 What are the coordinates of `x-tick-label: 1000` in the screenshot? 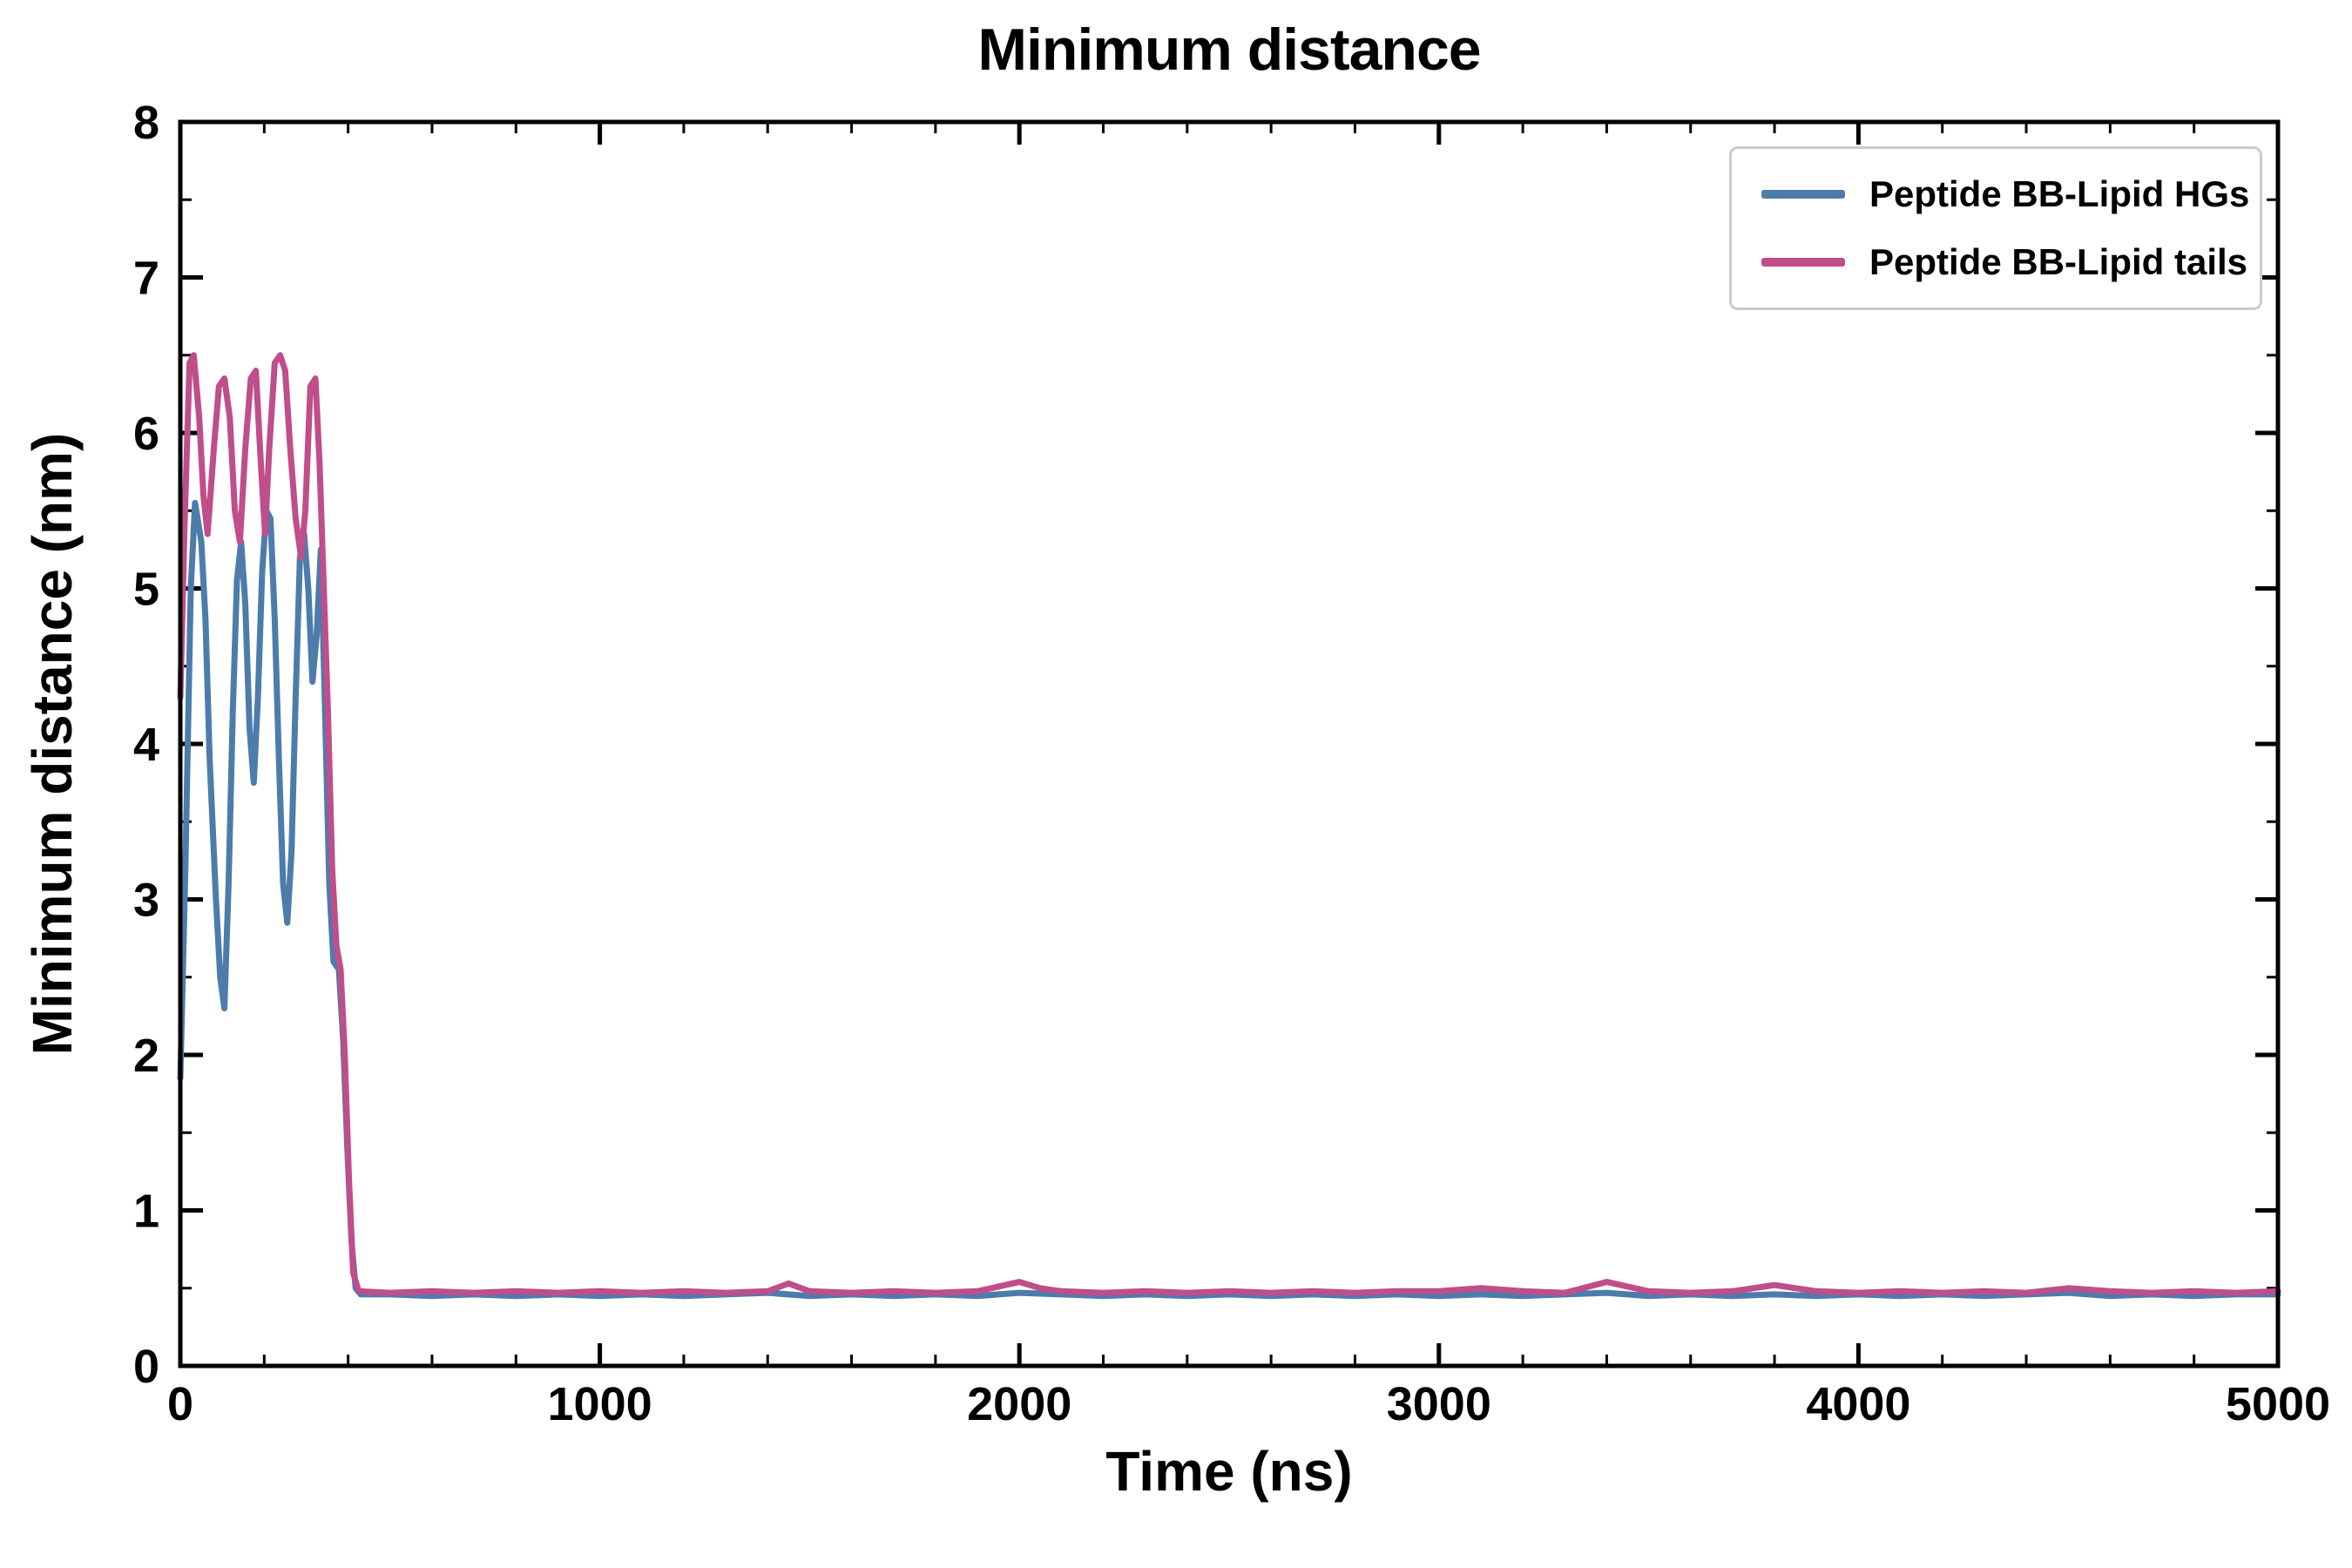 It's located at (600, 1404).